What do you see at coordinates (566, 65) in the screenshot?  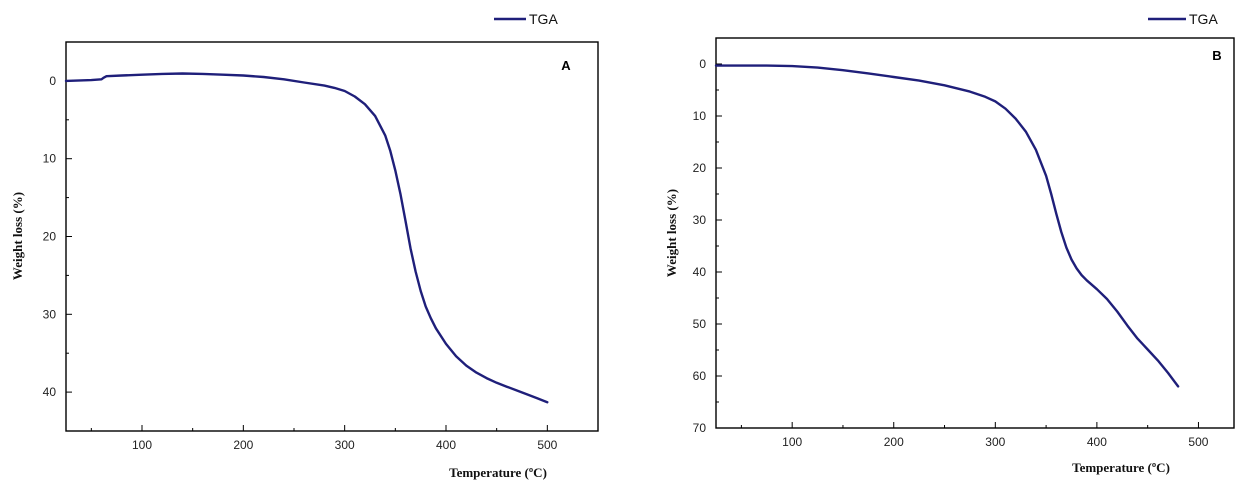 I see `panel-label: A` at bounding box center [566, 65].